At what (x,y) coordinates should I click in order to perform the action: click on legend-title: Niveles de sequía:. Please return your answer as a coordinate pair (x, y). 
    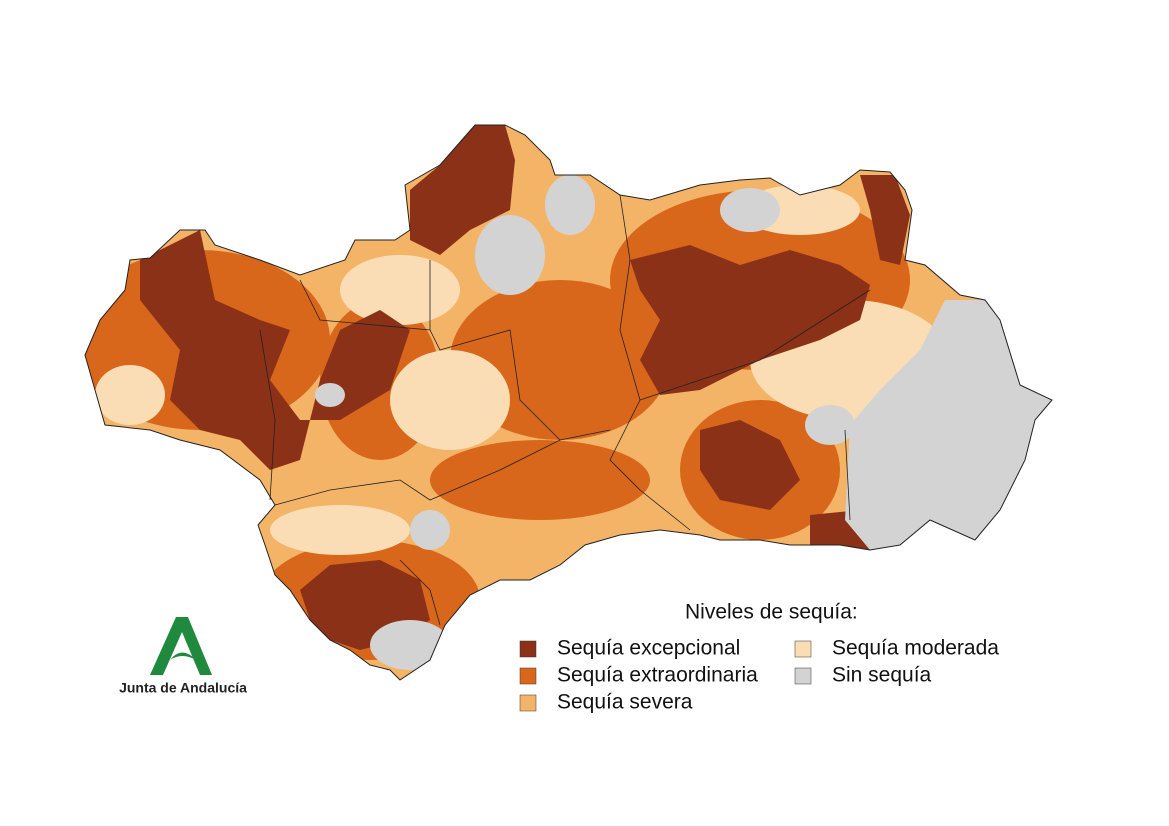
    Looking at the image, I should click on (771, 612).